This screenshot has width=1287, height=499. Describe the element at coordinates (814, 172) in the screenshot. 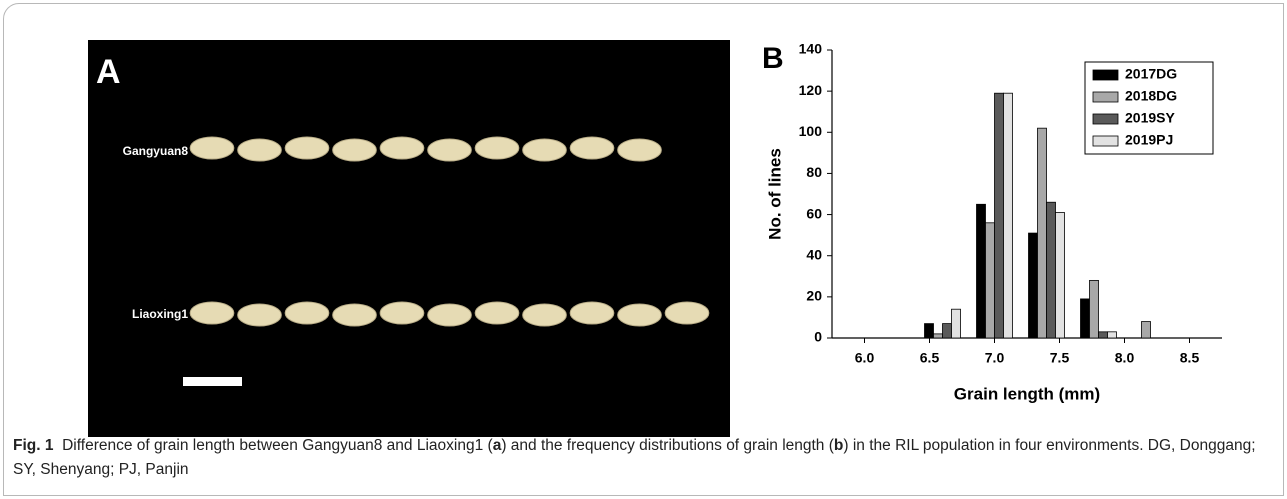

I see `y-tick-label: 80` at that location.